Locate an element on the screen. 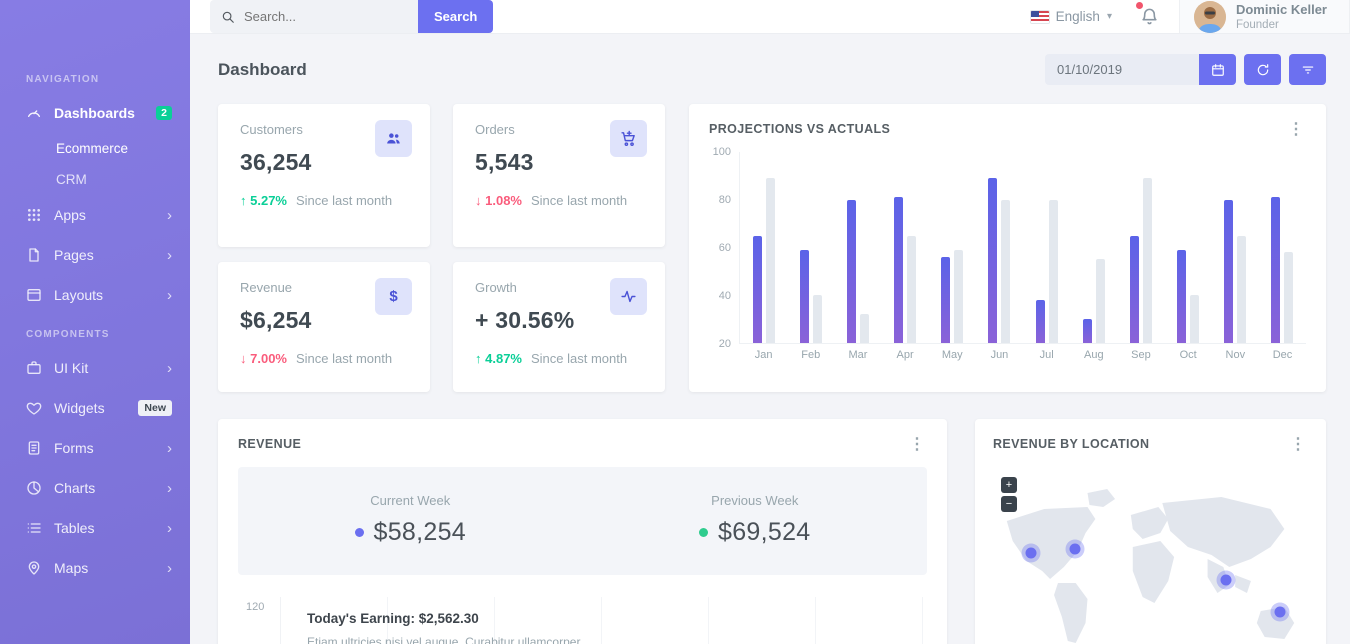 This screenshot has height=644, width=1350. page-title: Dashboard is located at coordinates (262, 69).